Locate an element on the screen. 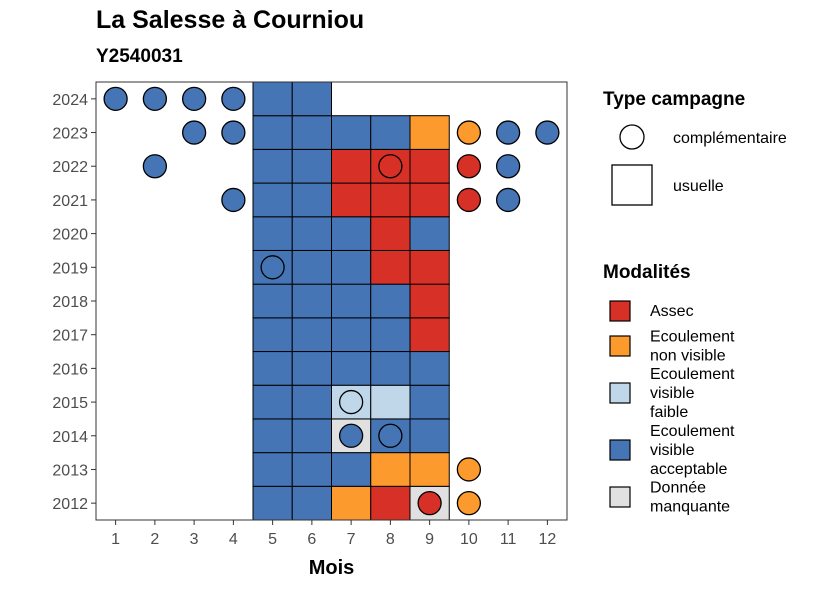 This screenshot has height=590, width=826. chart-title: La Salesse à Courniou is located at coordinates (230, 20).